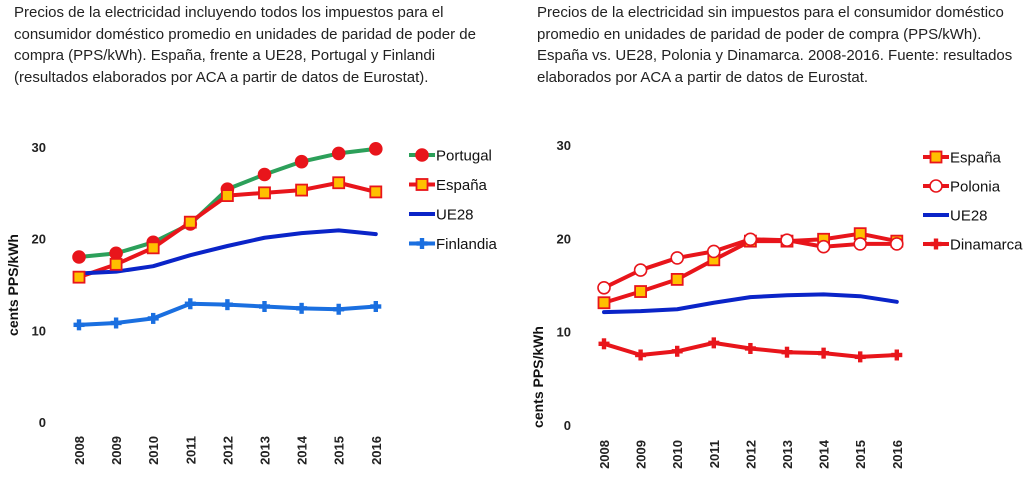 This screenshot has height=479, width=1029. Describe the element at coordinates (13, 285) in the screenshot. I see `chart-1-y-axis-label: cents PPS/kWh` at that location.